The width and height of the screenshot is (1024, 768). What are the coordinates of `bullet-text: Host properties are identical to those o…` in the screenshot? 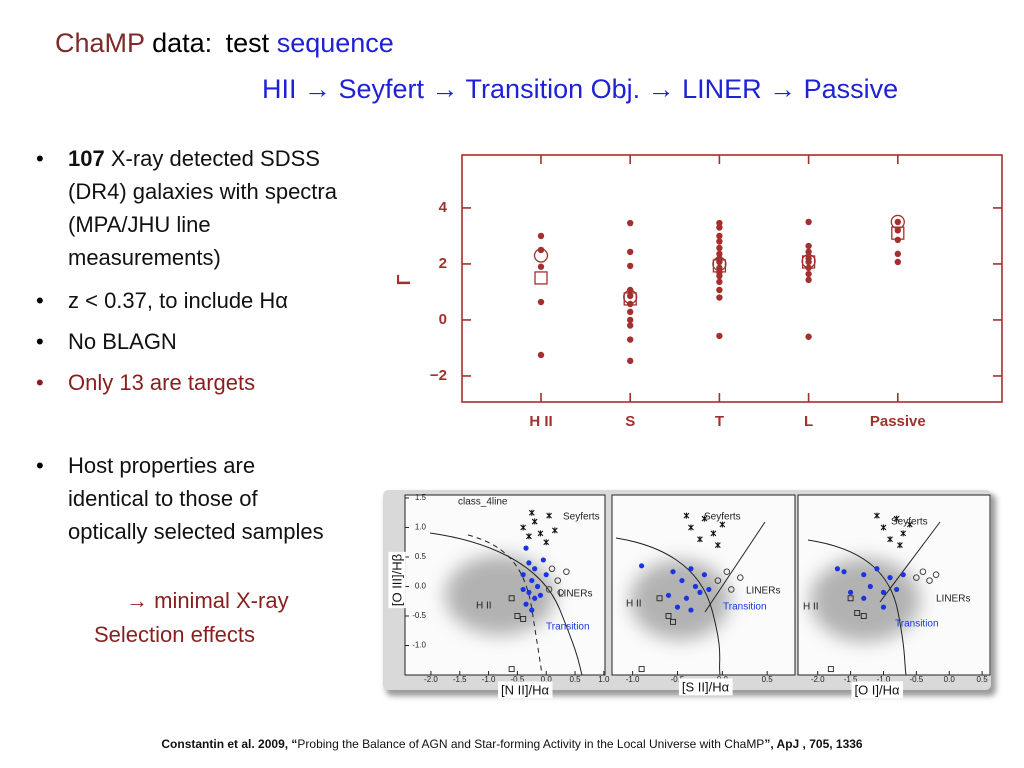 It's located at (196, 498).